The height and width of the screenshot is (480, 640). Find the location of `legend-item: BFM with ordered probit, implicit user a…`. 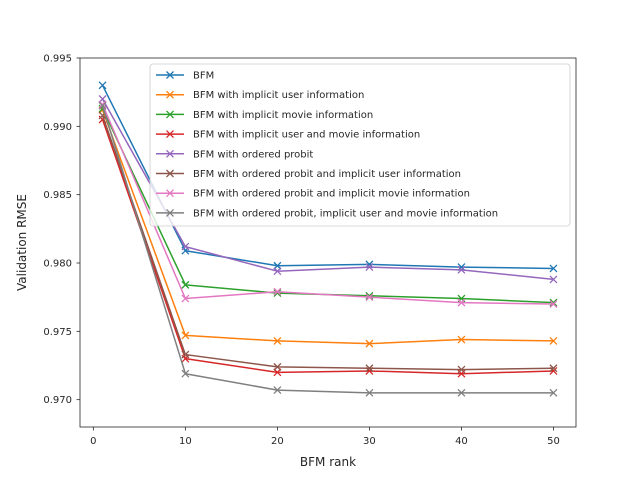

legend-item: BFM with ordered probit, implicit user a… is located at coordinates (327, 213).